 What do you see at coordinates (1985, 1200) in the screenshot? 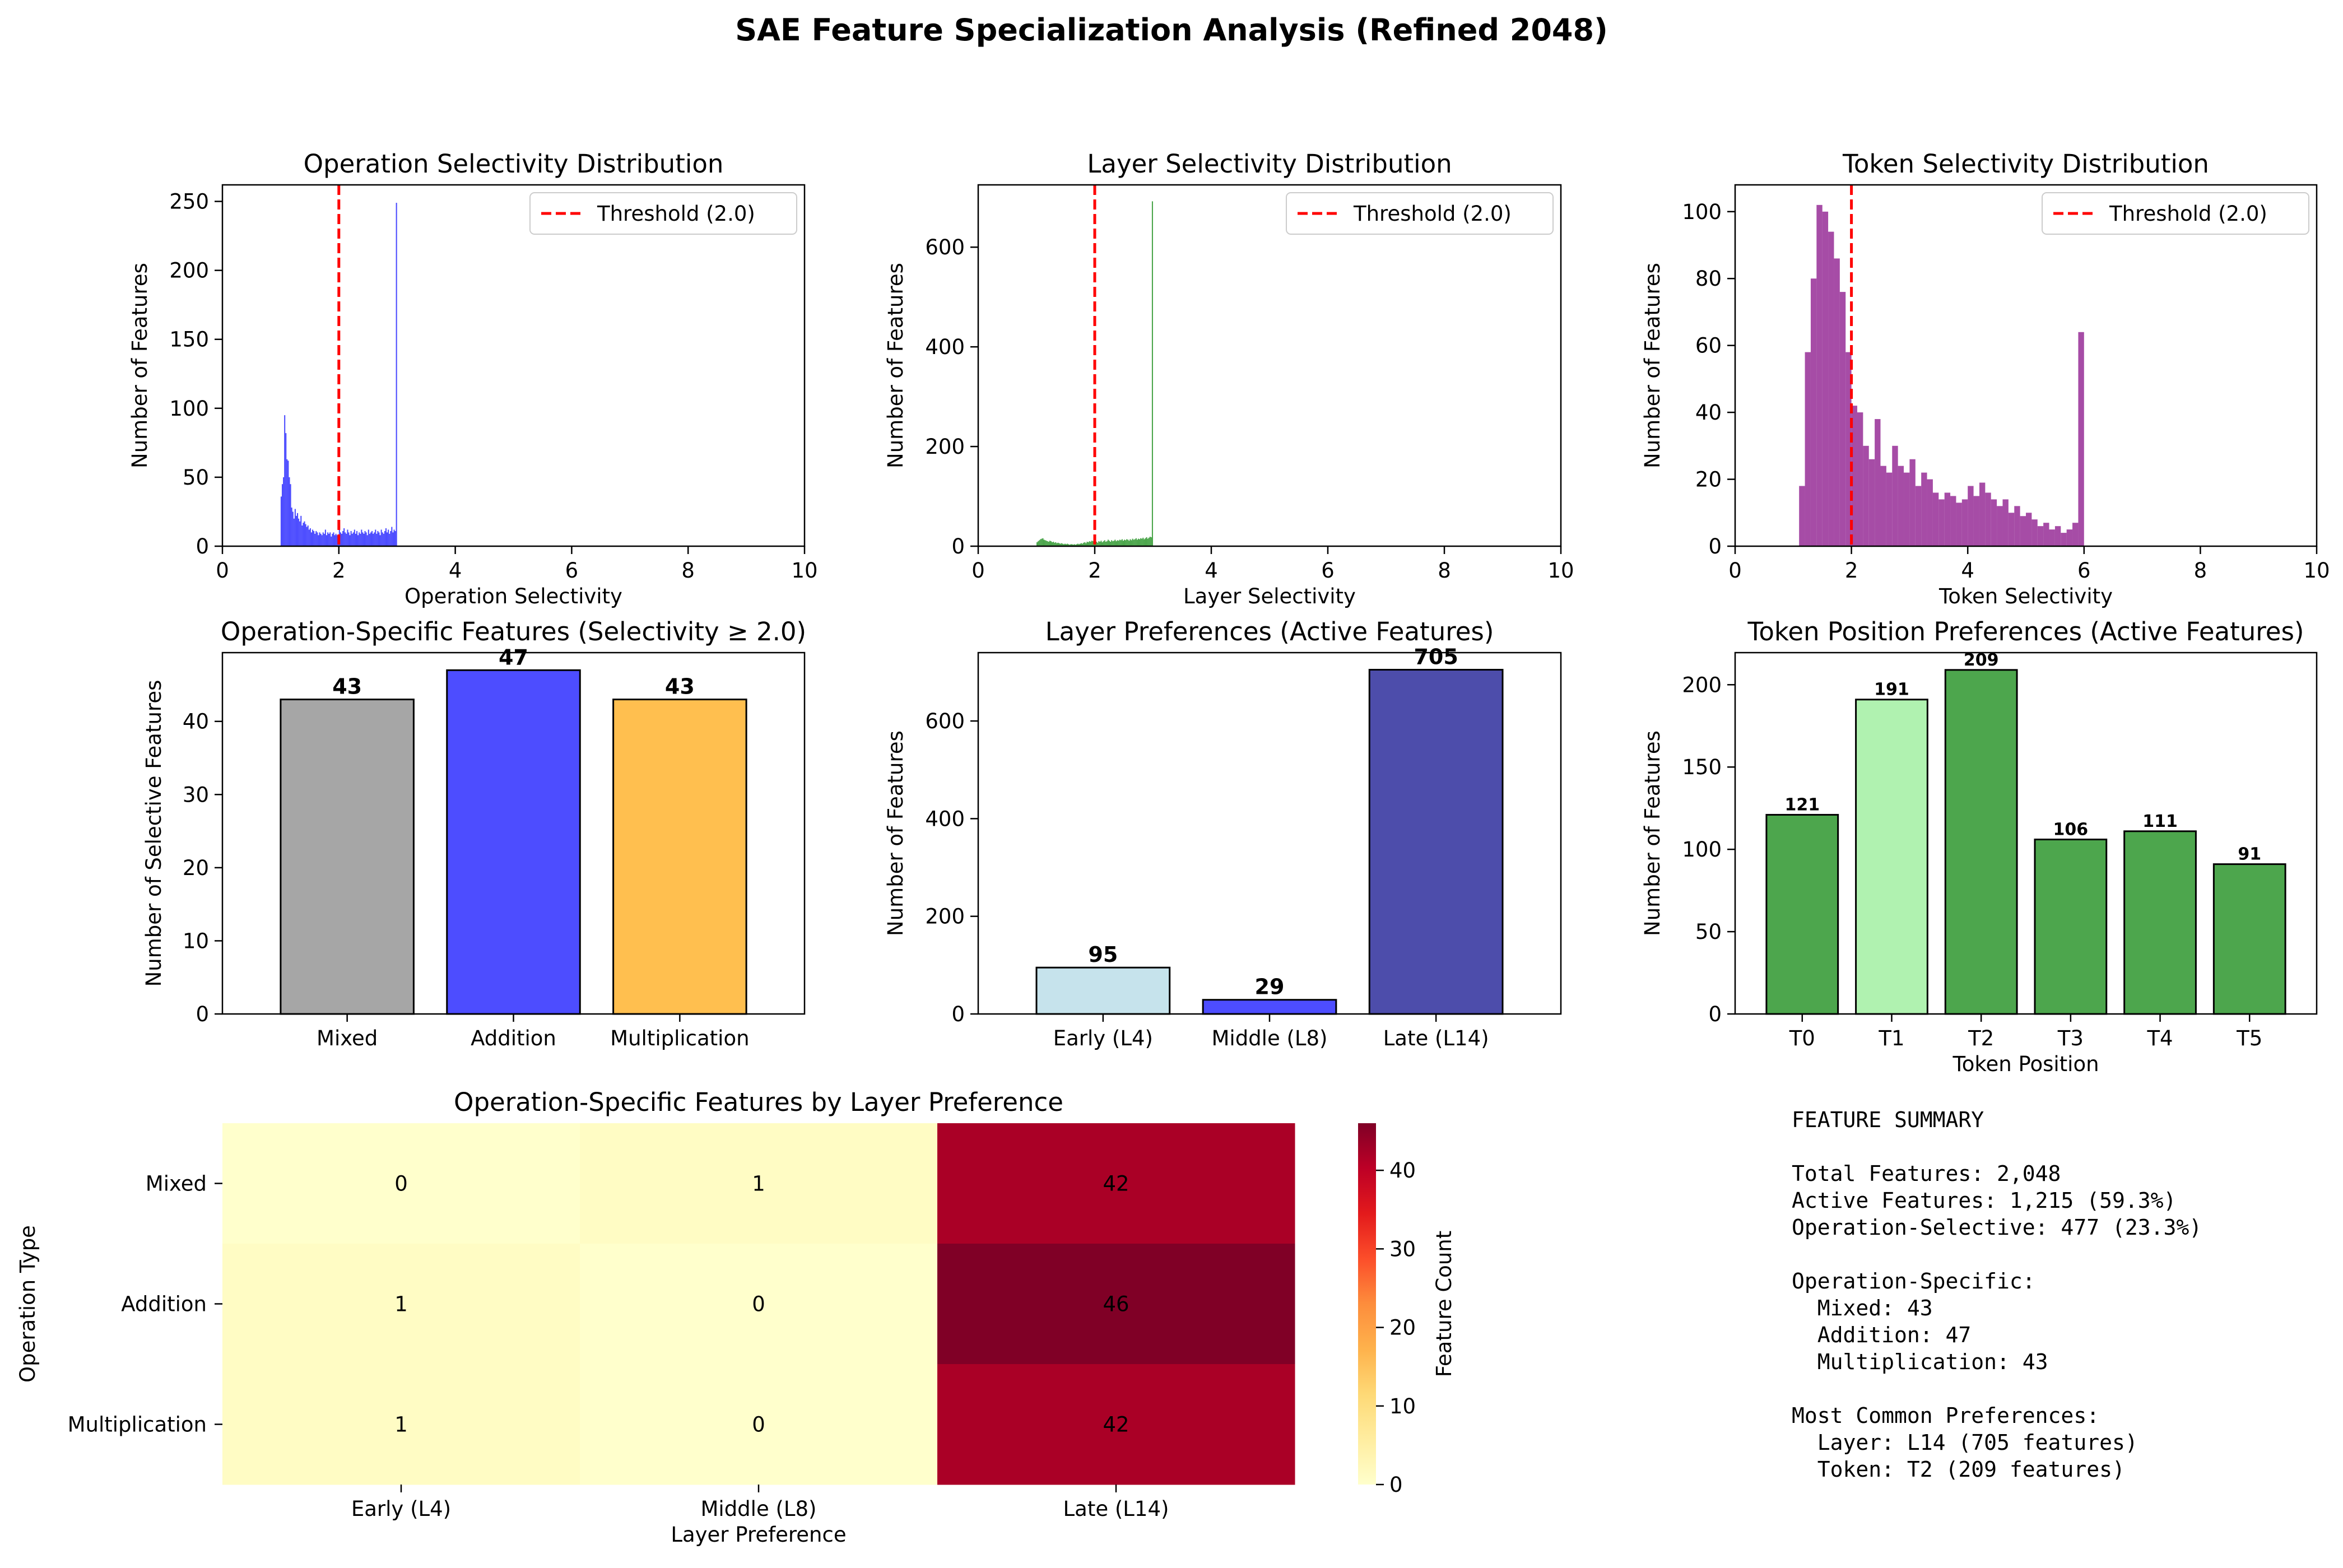
I see `summary-line: Active Features: 1,215 (59.3%)` at bounding box center [1985, 1200].